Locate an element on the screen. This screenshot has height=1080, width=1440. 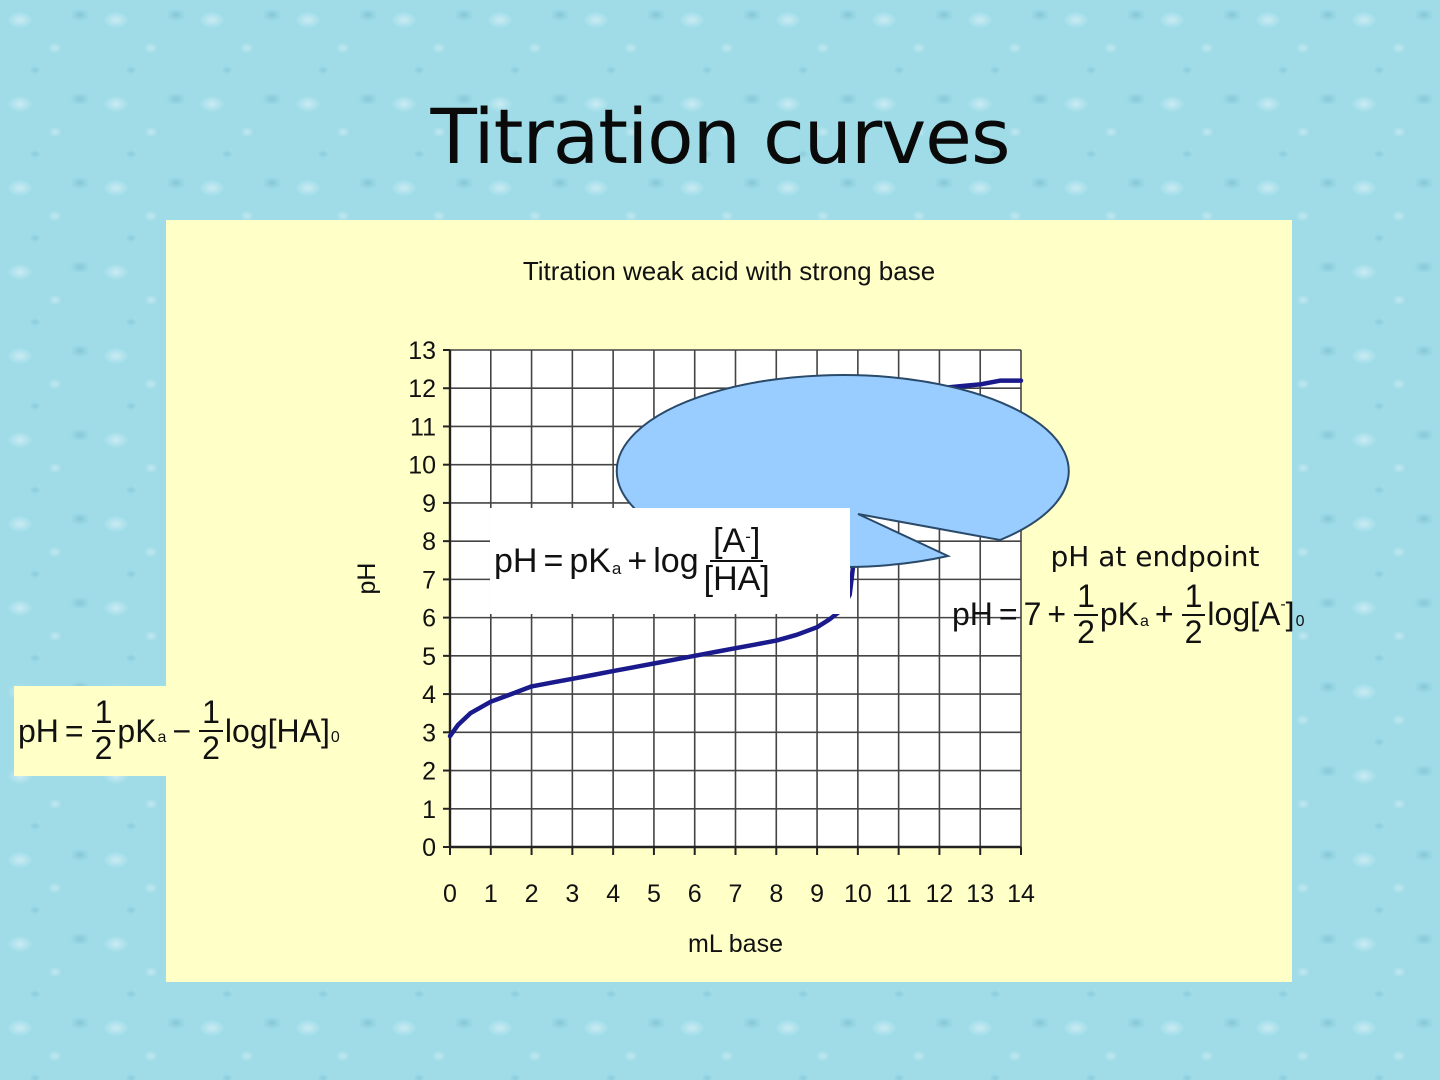
hh-pk: pK is located at coordinates (590, 560).